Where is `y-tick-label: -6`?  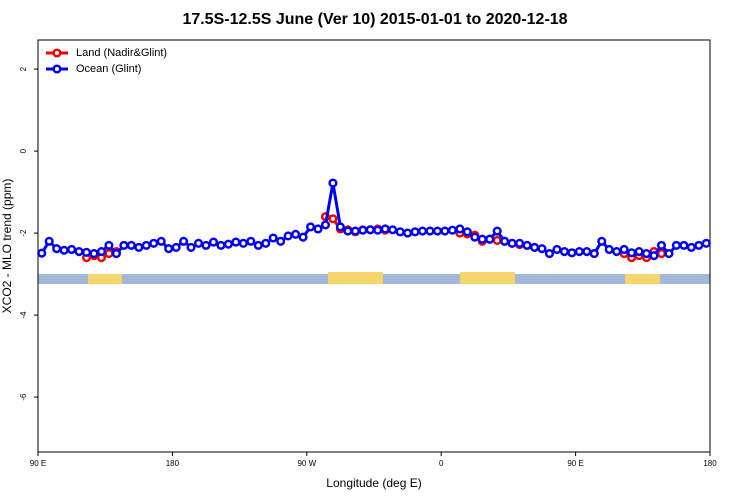 y-tick-label: -6 is located at coordinates (23, 397).